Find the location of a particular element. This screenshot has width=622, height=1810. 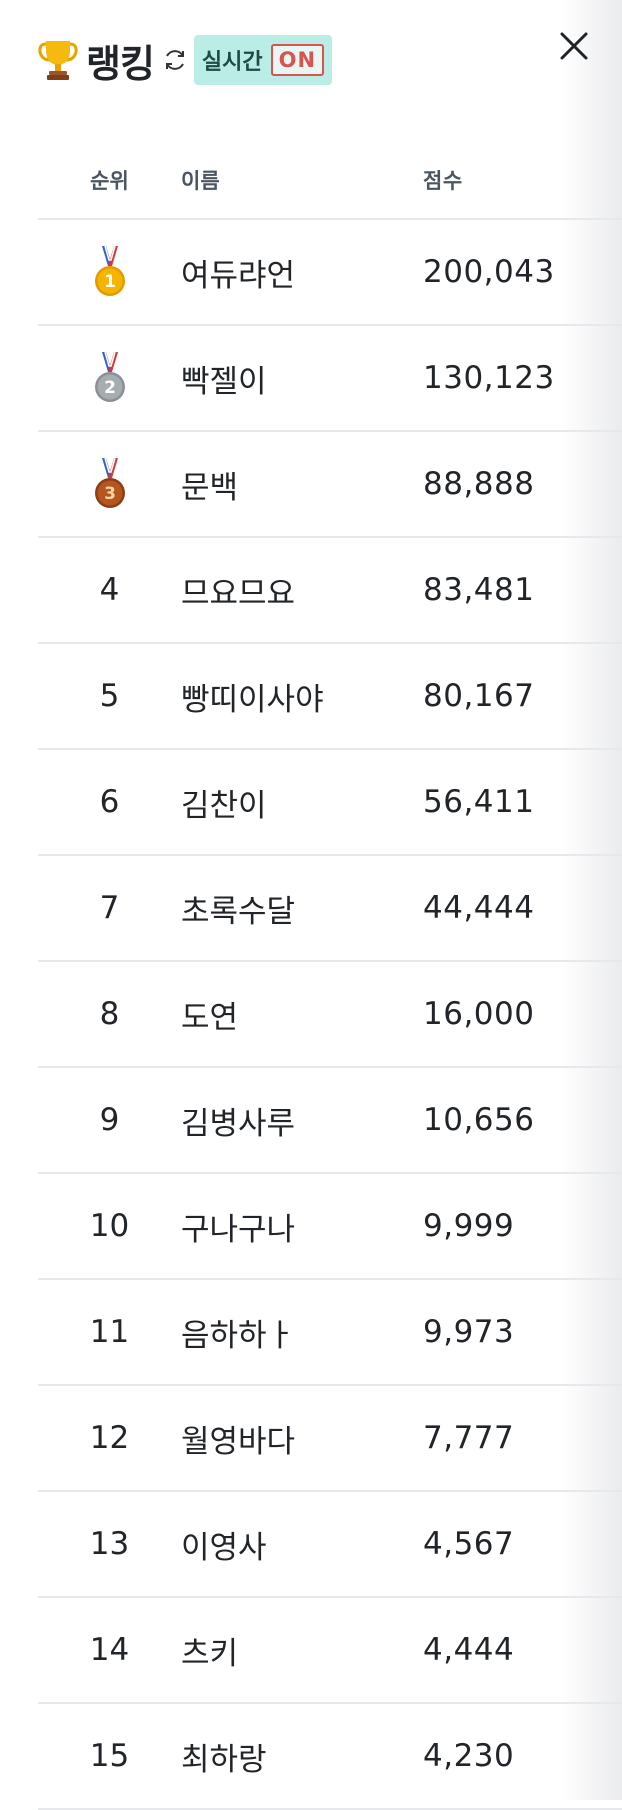

rank-cell: 3 is located at coordinates (109, 484).